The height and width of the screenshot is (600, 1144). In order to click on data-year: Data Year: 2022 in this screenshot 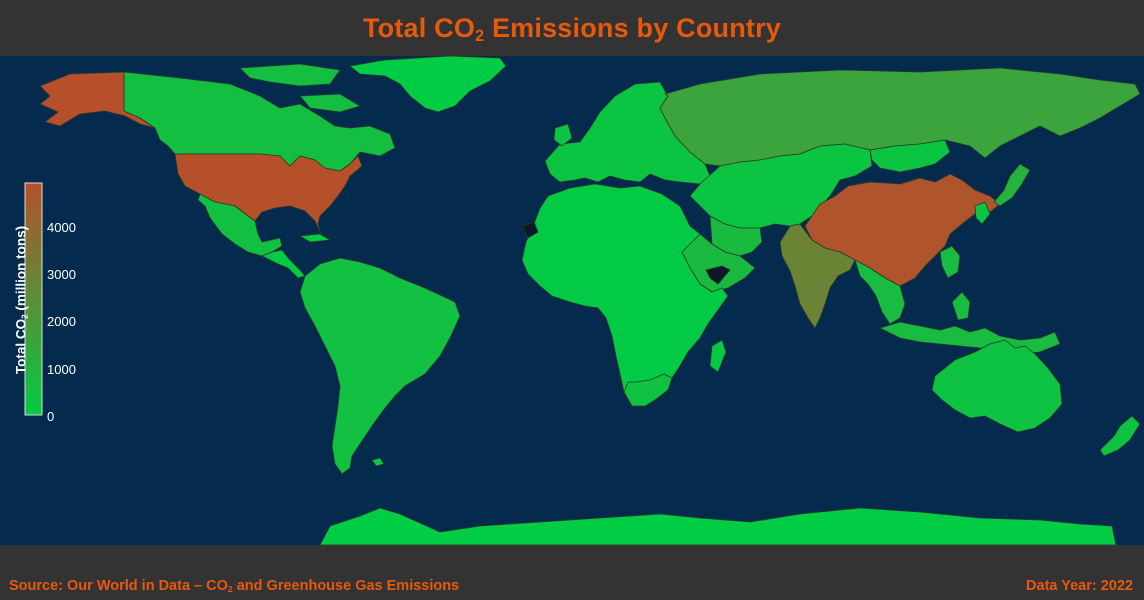, I will do `click(1079, 586)`.